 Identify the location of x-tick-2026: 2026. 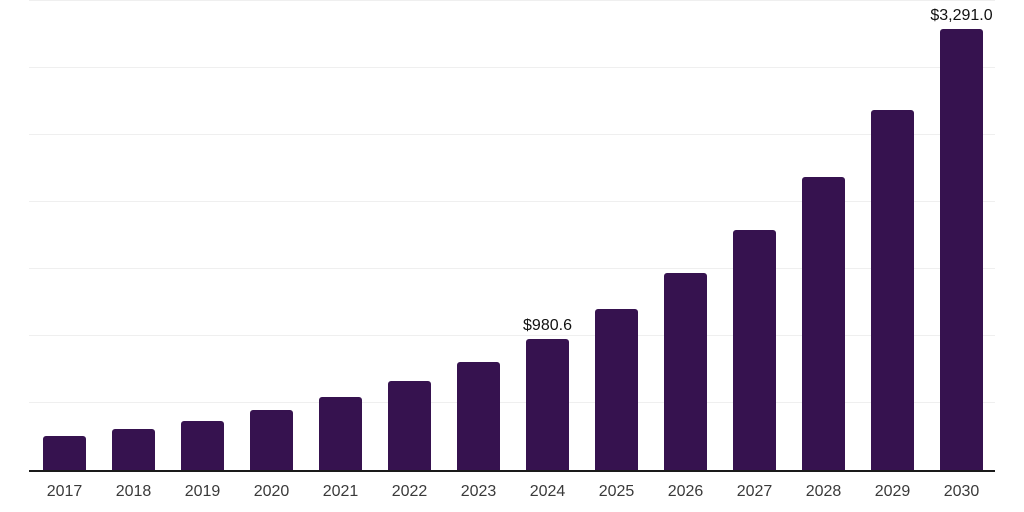
(685, 491).